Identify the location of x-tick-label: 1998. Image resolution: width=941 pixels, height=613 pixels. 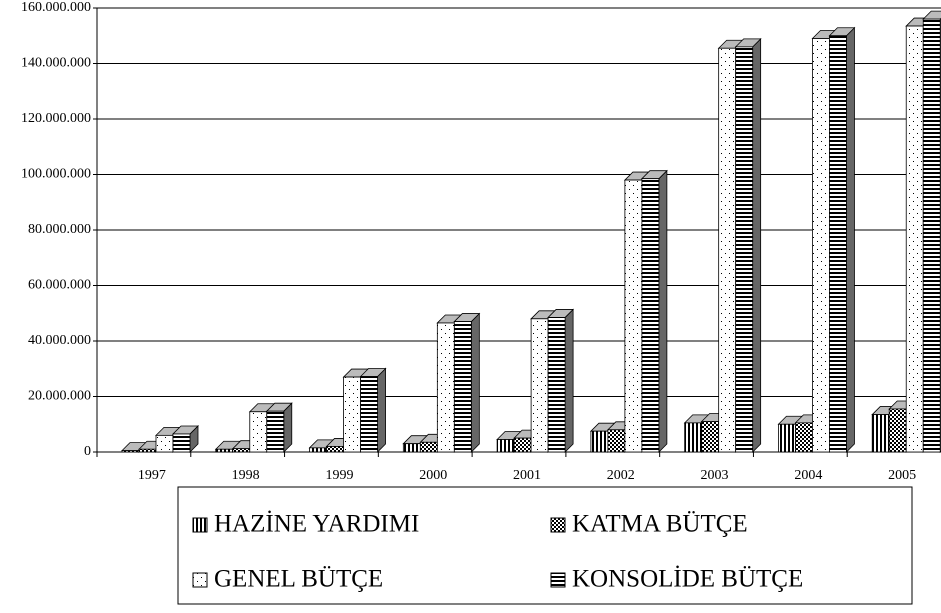
(246, 475).